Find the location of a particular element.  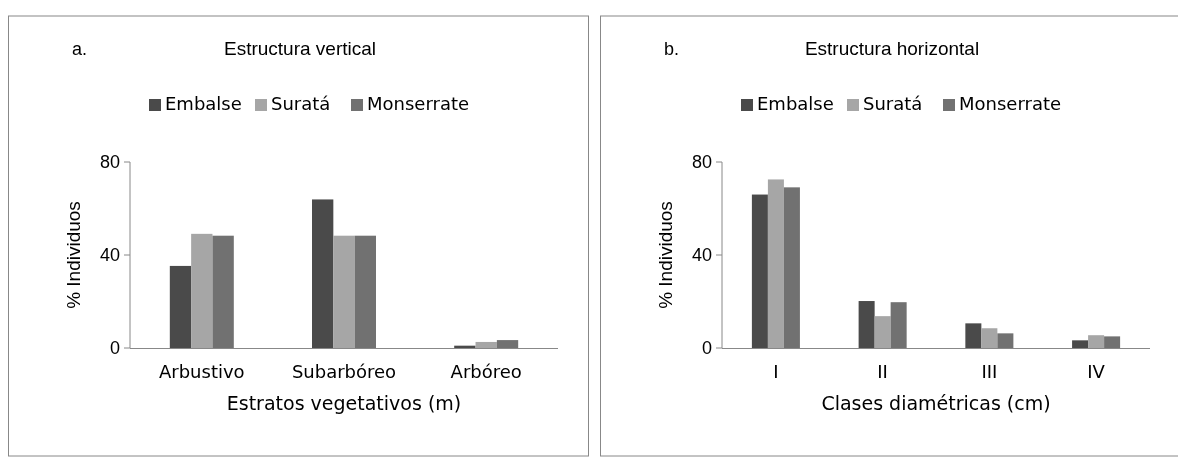

x-tick-label: Subarbóreo is located at coordinates (344, 371).